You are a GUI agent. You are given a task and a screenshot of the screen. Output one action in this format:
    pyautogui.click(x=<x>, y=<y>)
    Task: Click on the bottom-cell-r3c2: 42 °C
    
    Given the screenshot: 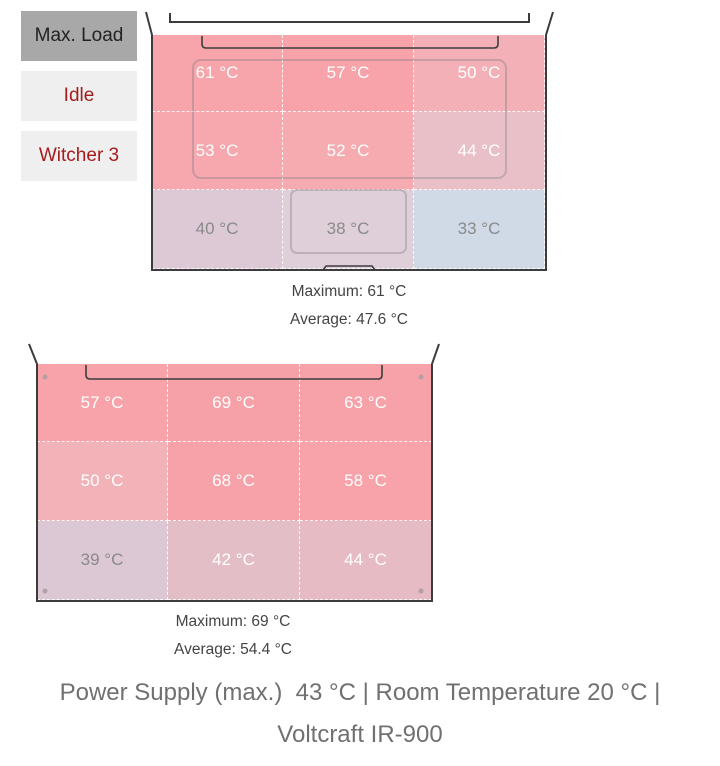 What is the action you would take?
    pyautogui.click(x=234, y=560)
    